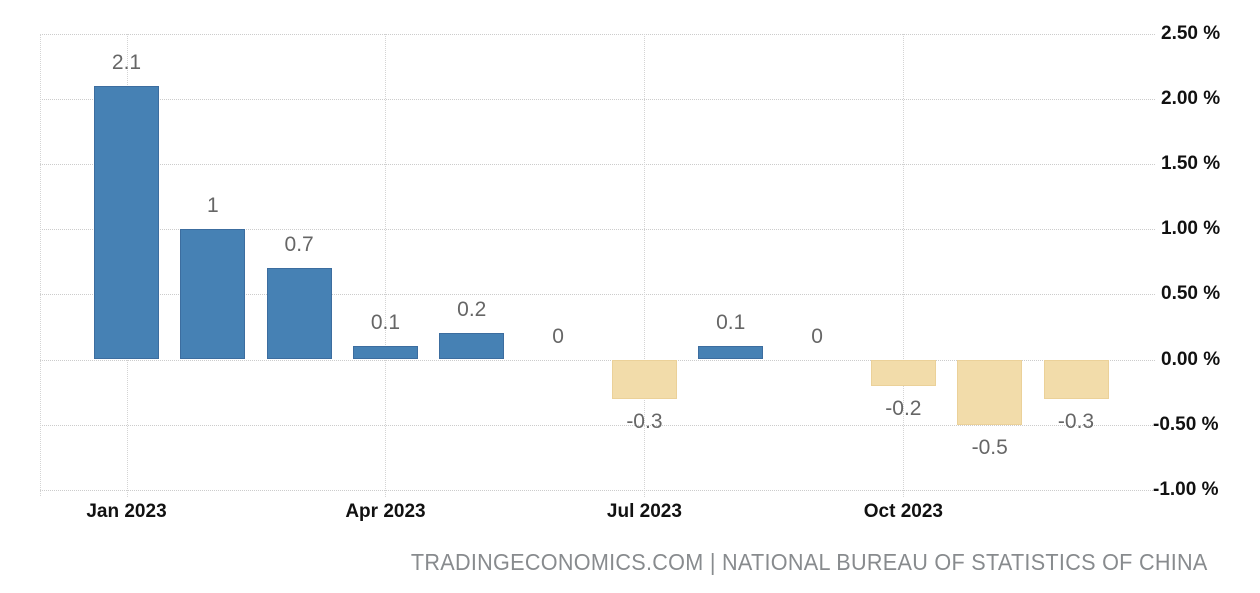 The image size is (1260, 593). Describe the element at coordinates (1191, 229) in the screenshot. I see `y-axis-label: 1.00 %` at that location.